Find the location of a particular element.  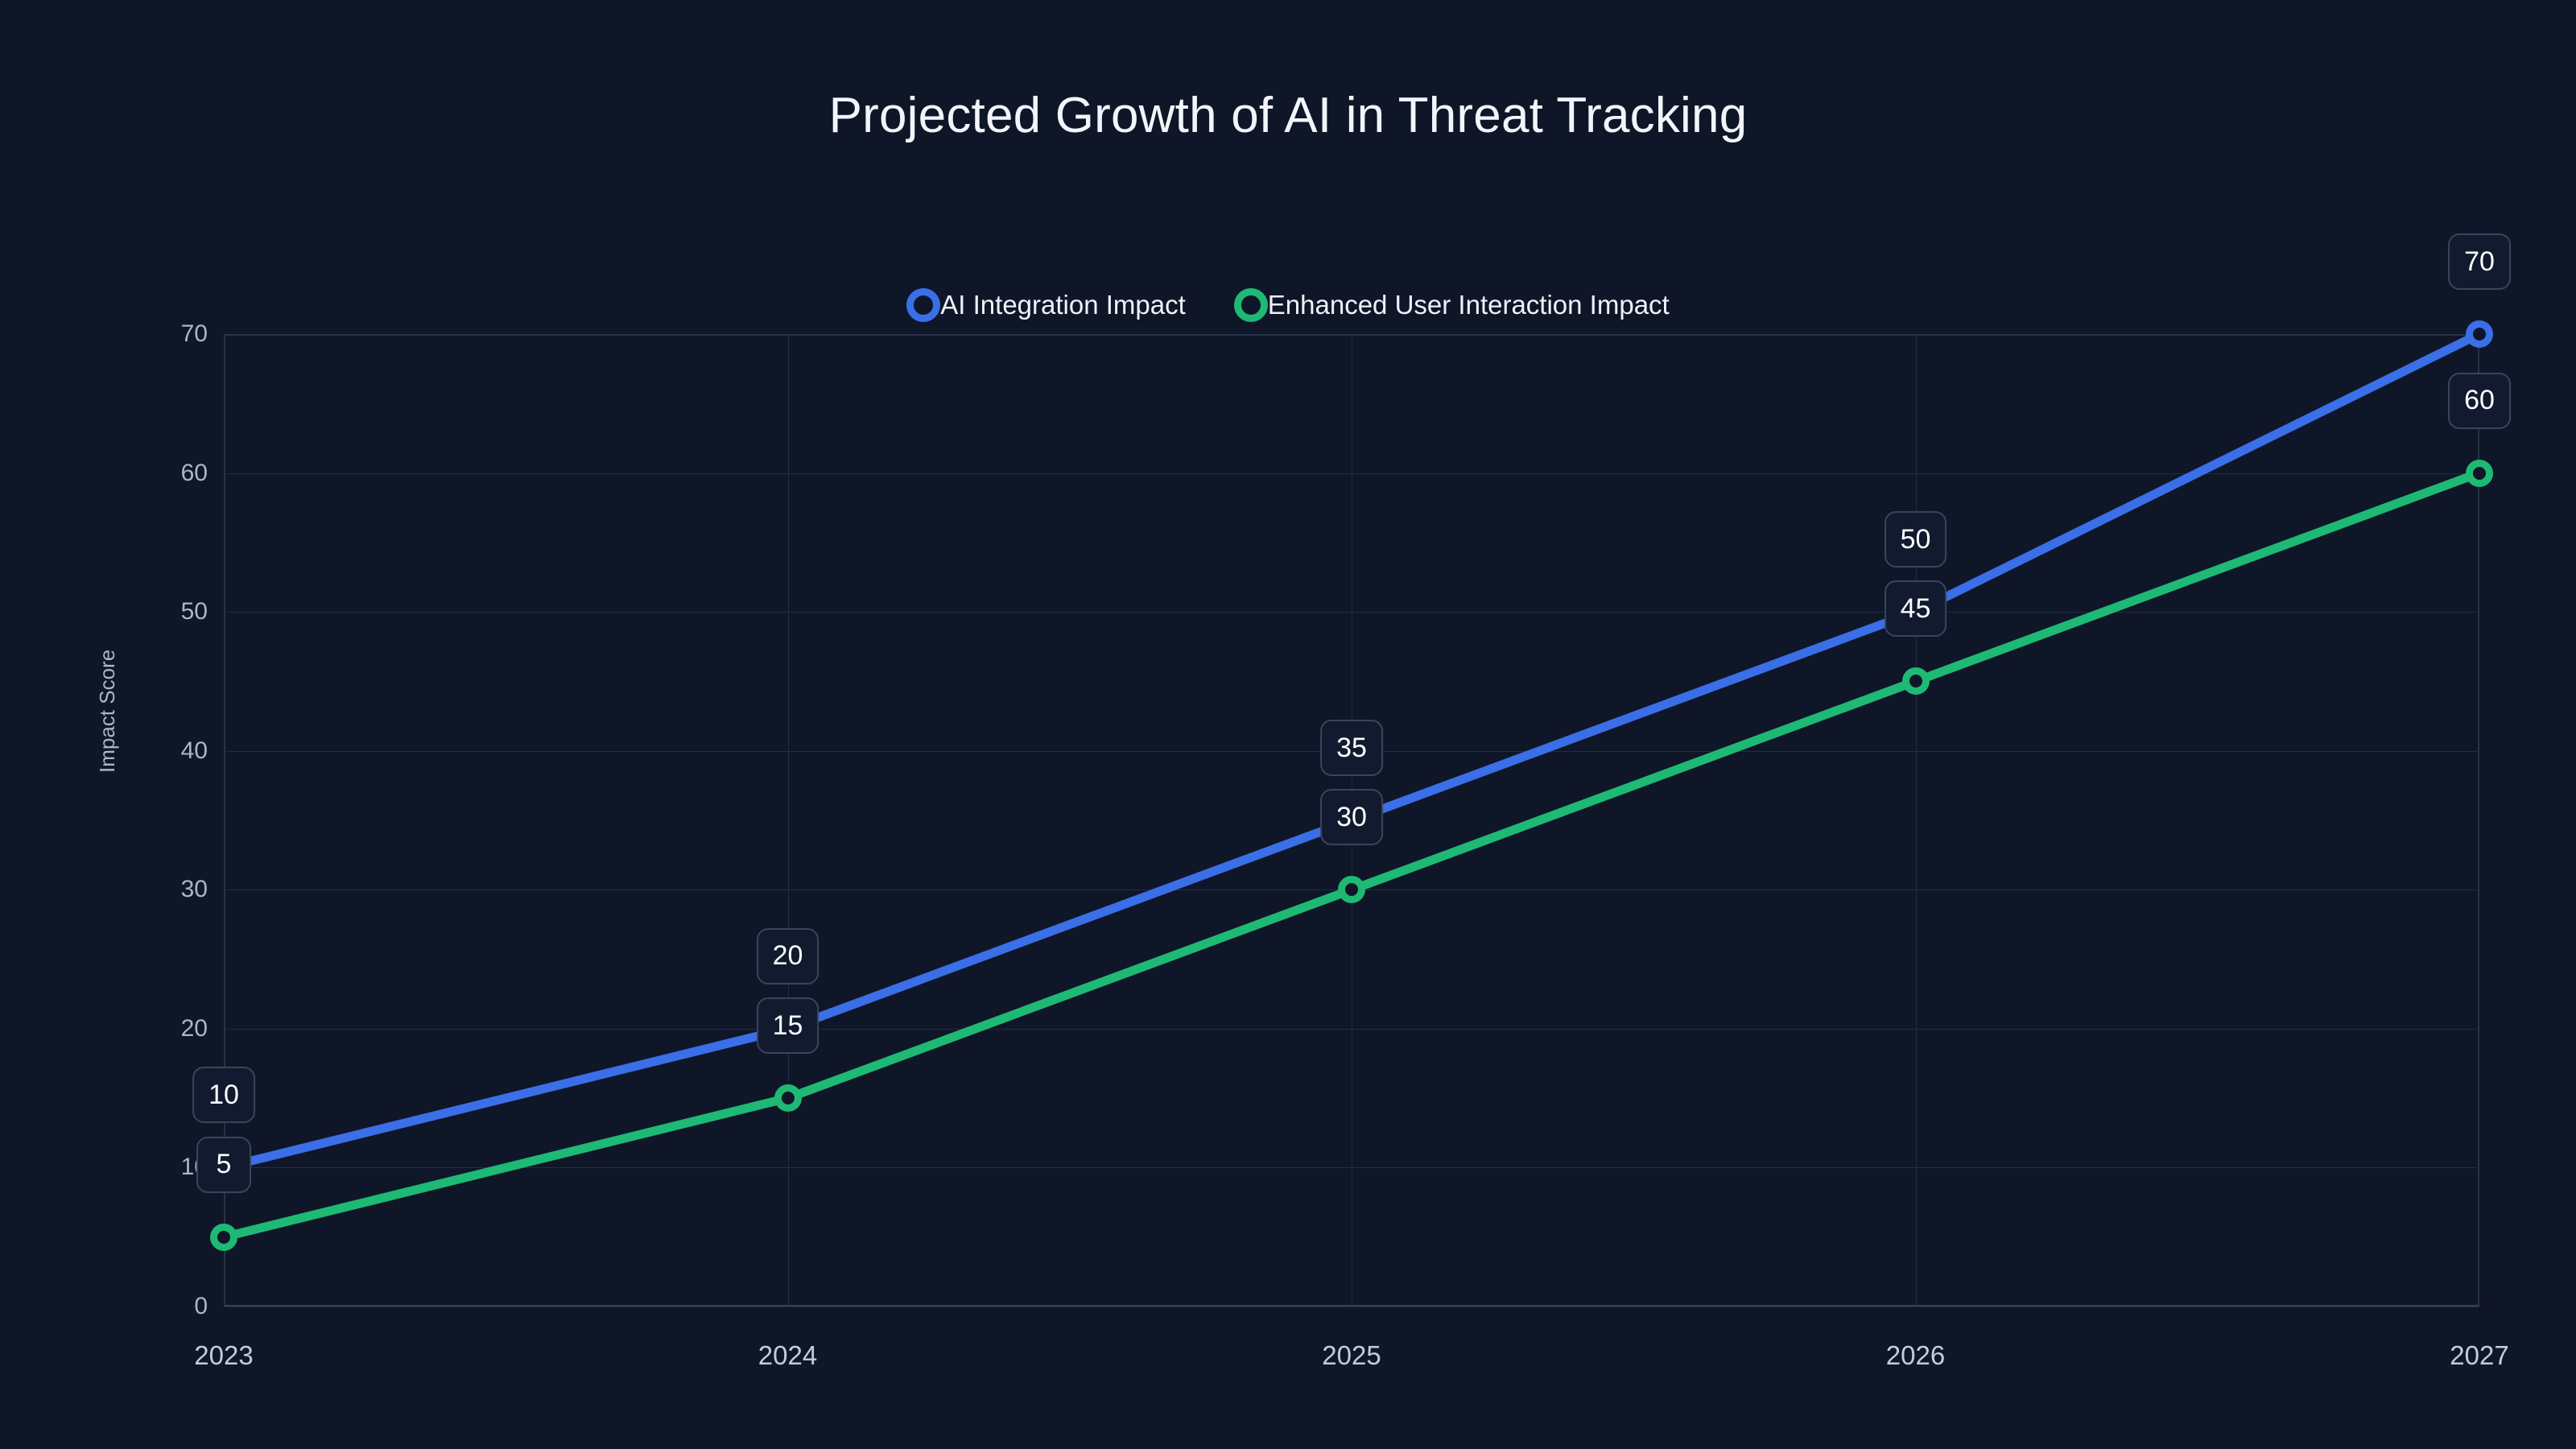

y-axis-tick-label: 40 is located at coordinates (194, 750).